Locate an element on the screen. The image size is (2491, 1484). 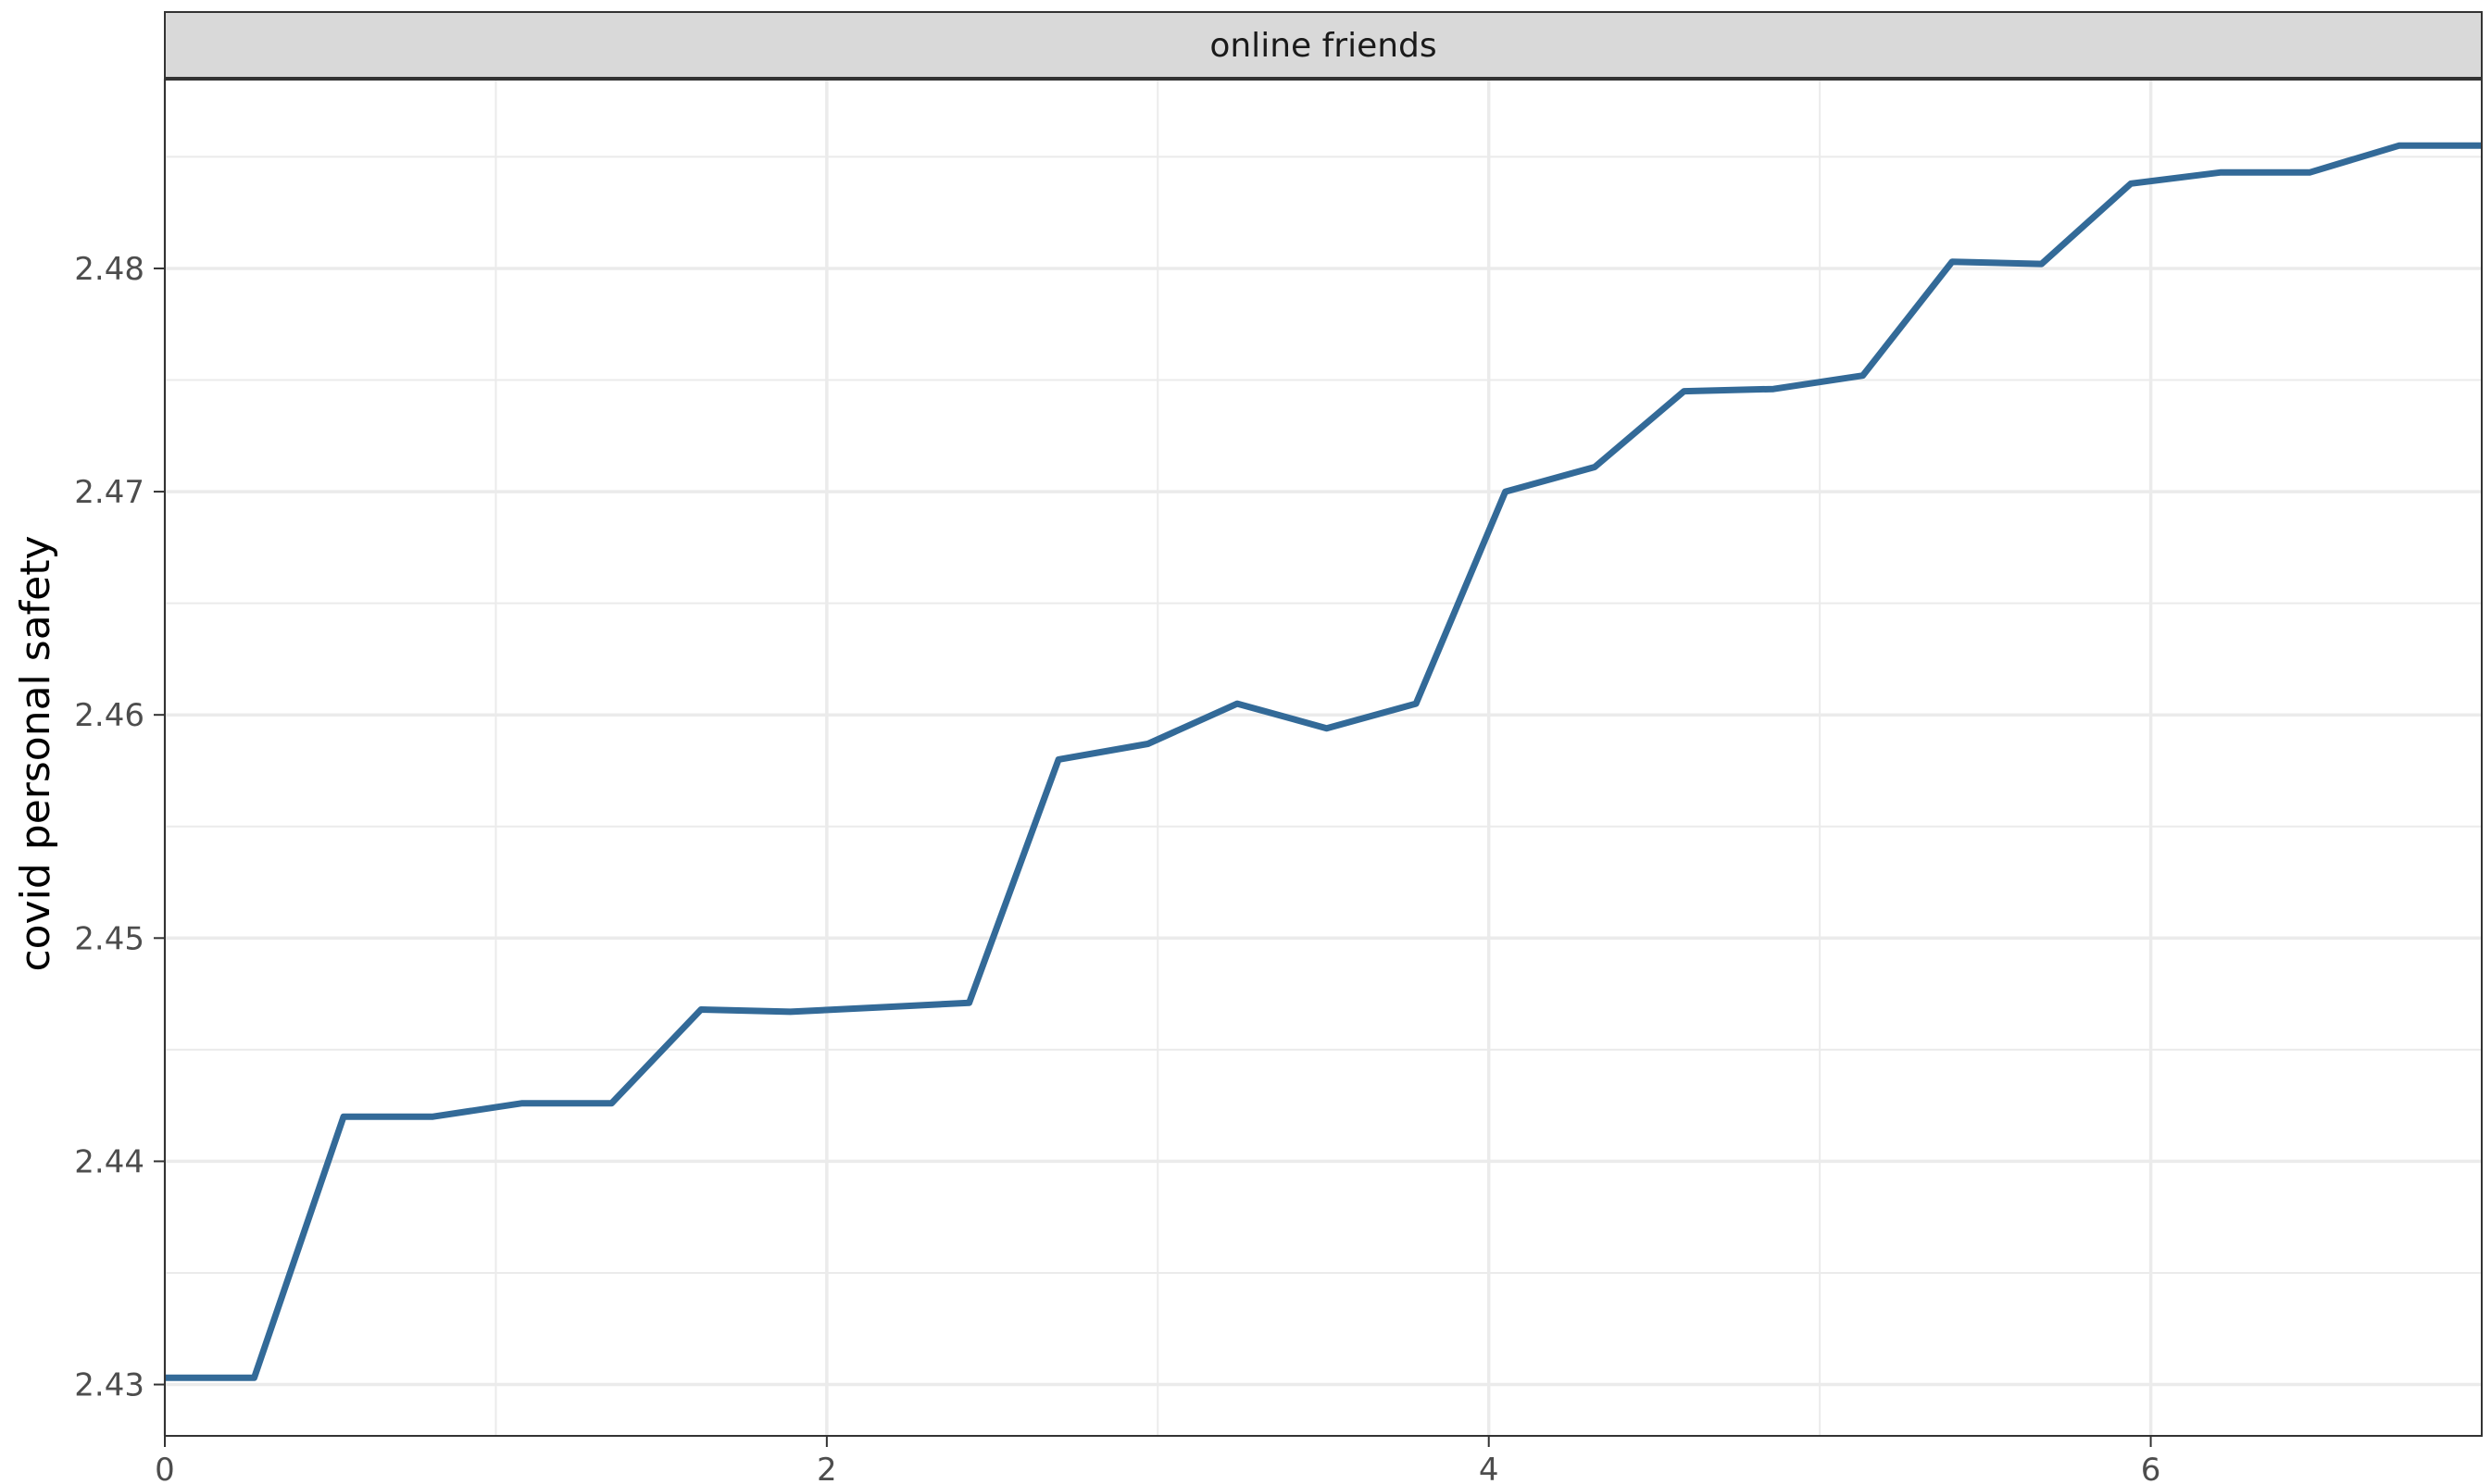
y-tick-label: 2.46 is located at coordinates (109, 715).